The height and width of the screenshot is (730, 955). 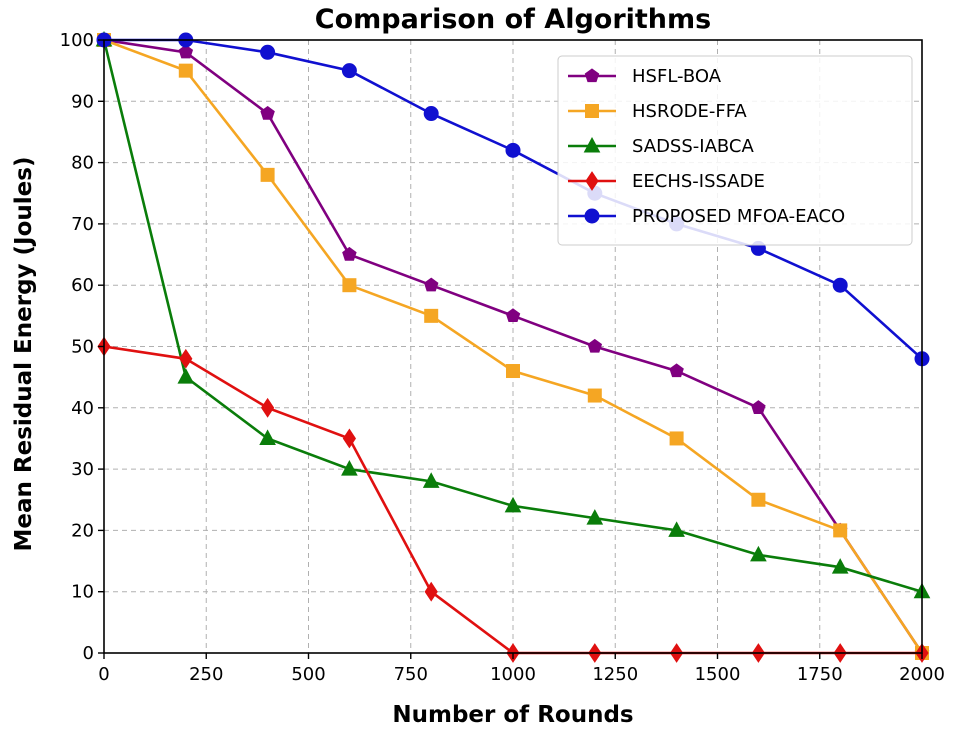 I want to click on y-tick-label: 80, so click(x=82, y=163).